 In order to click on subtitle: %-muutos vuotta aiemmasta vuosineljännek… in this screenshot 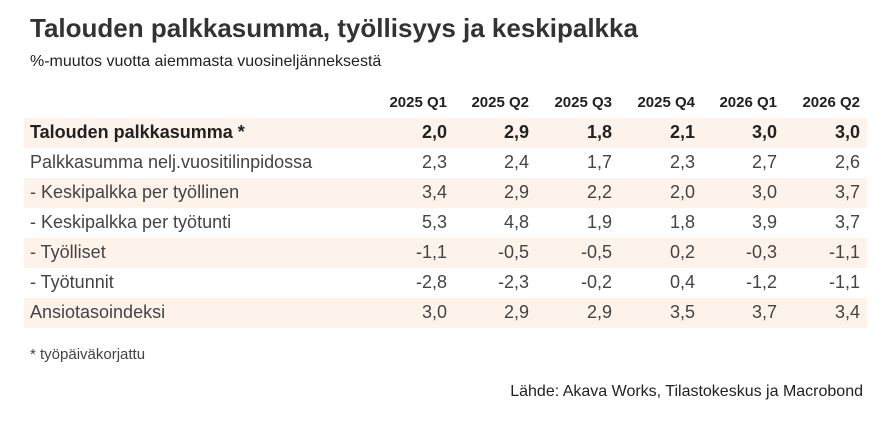, I will do `click(205, 61)`.